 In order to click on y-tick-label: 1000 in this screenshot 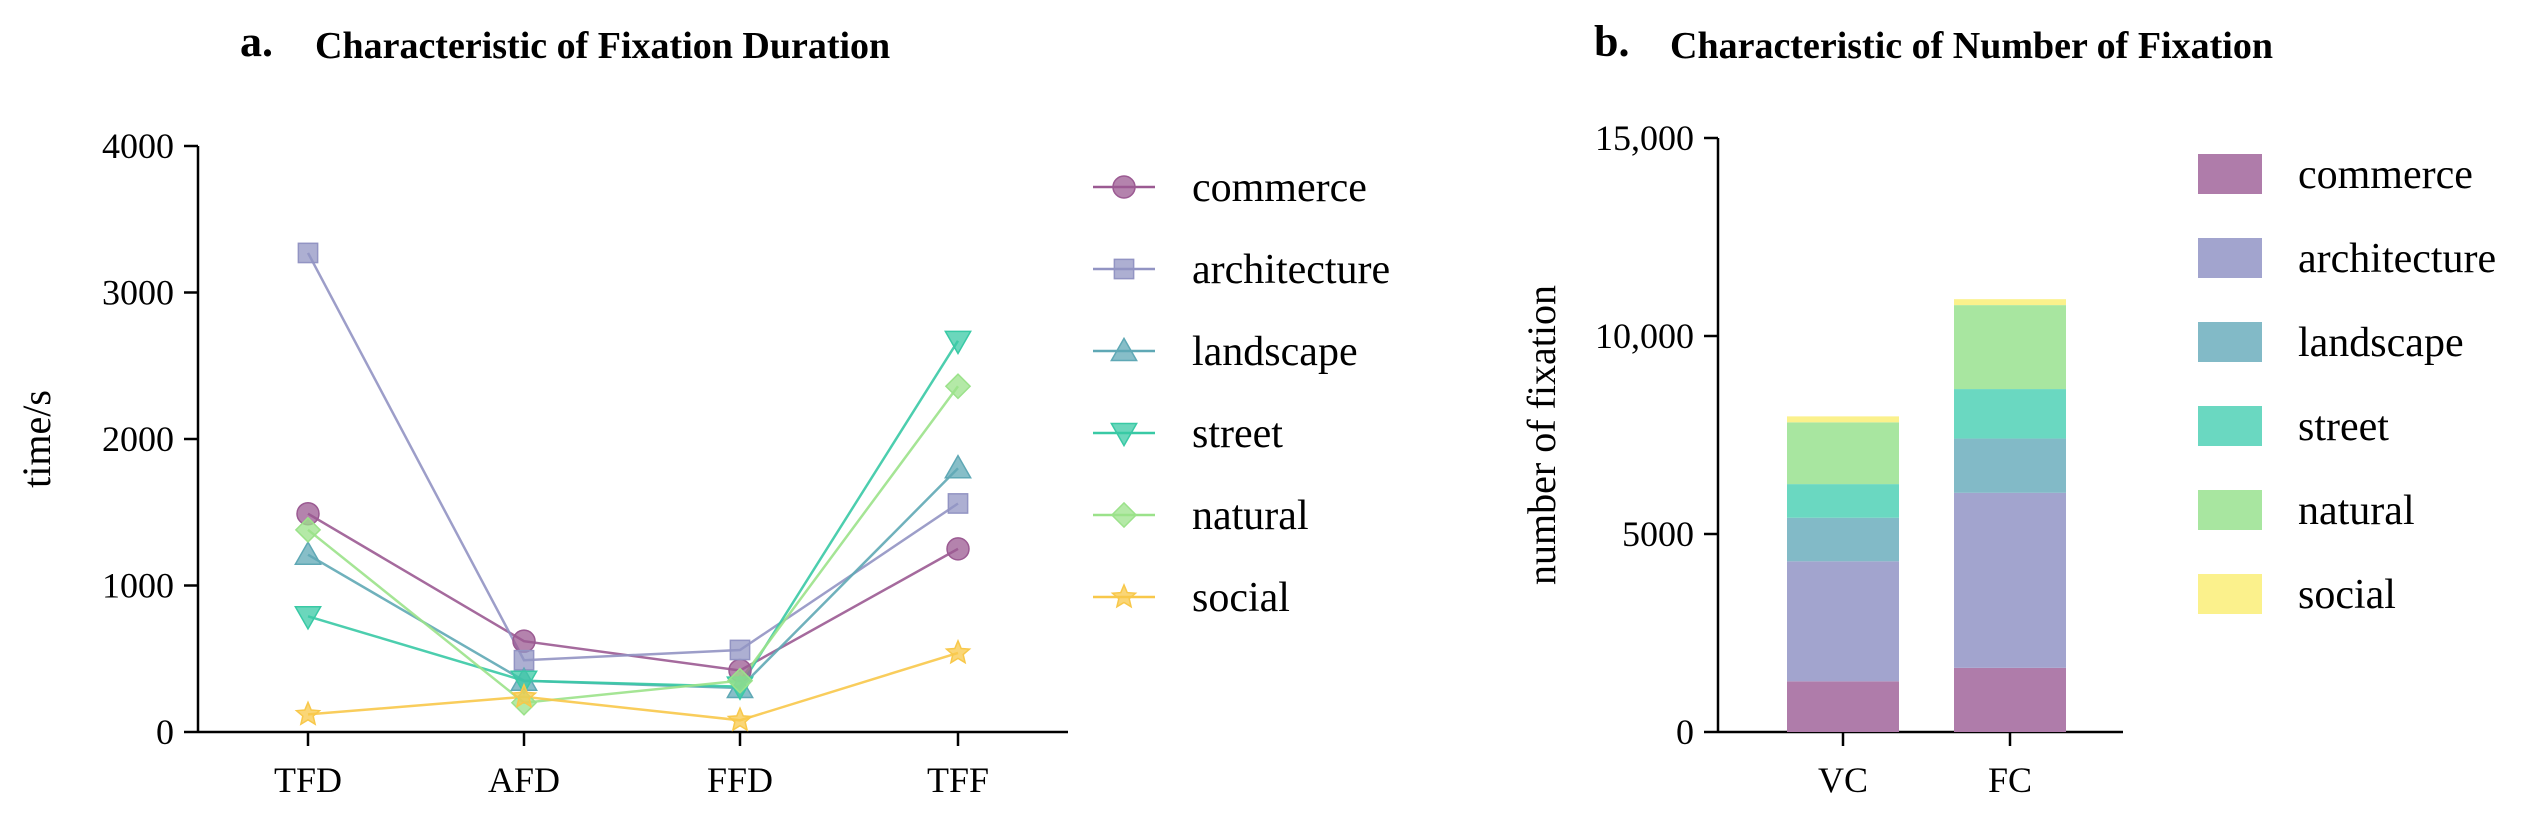, I will do `click(138, 586)`.